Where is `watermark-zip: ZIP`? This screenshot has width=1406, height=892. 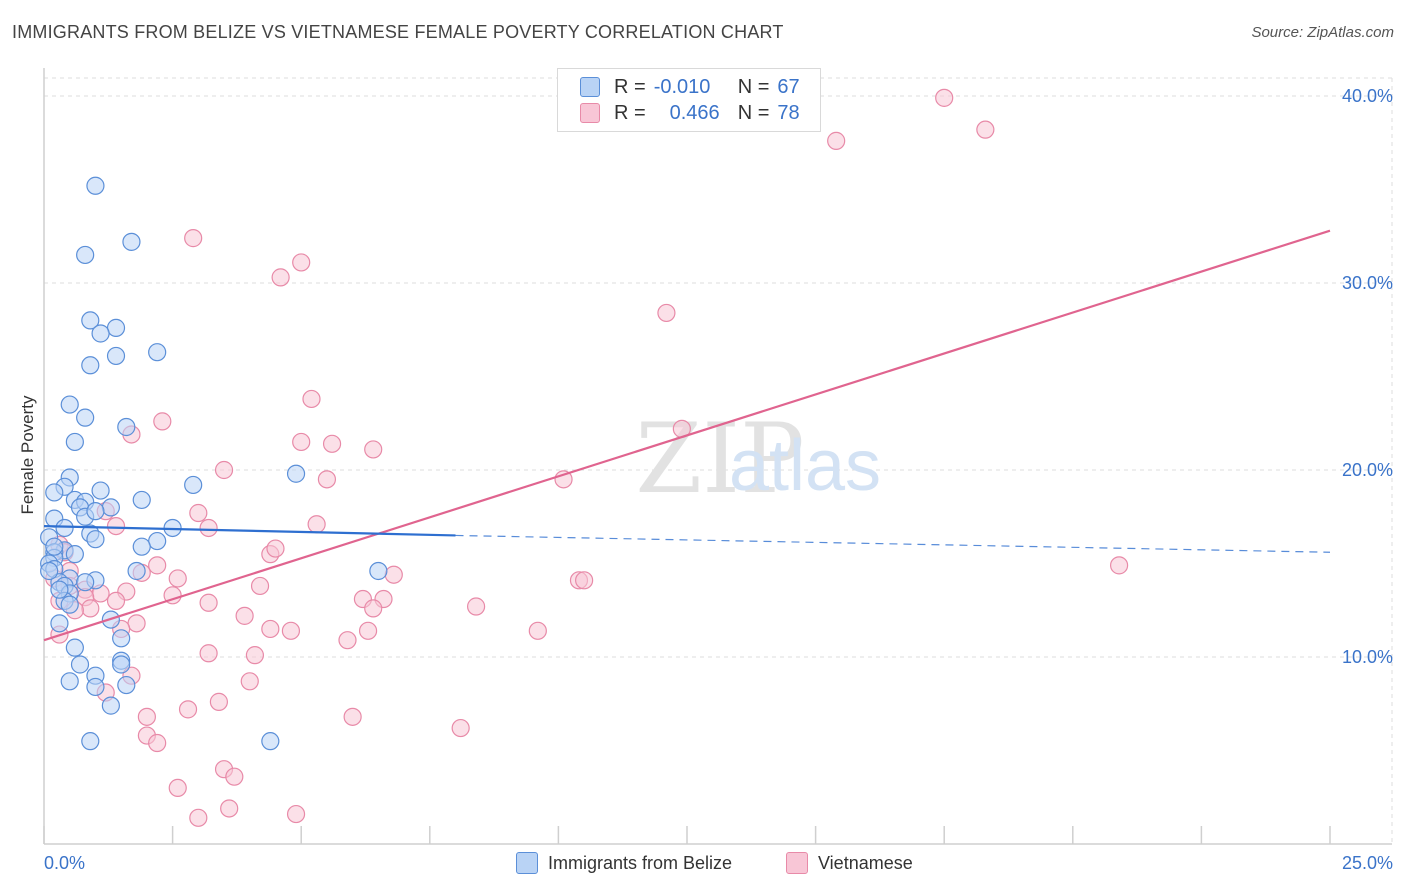 watermark-zip: ZIP is located at coordinates (719, 459).